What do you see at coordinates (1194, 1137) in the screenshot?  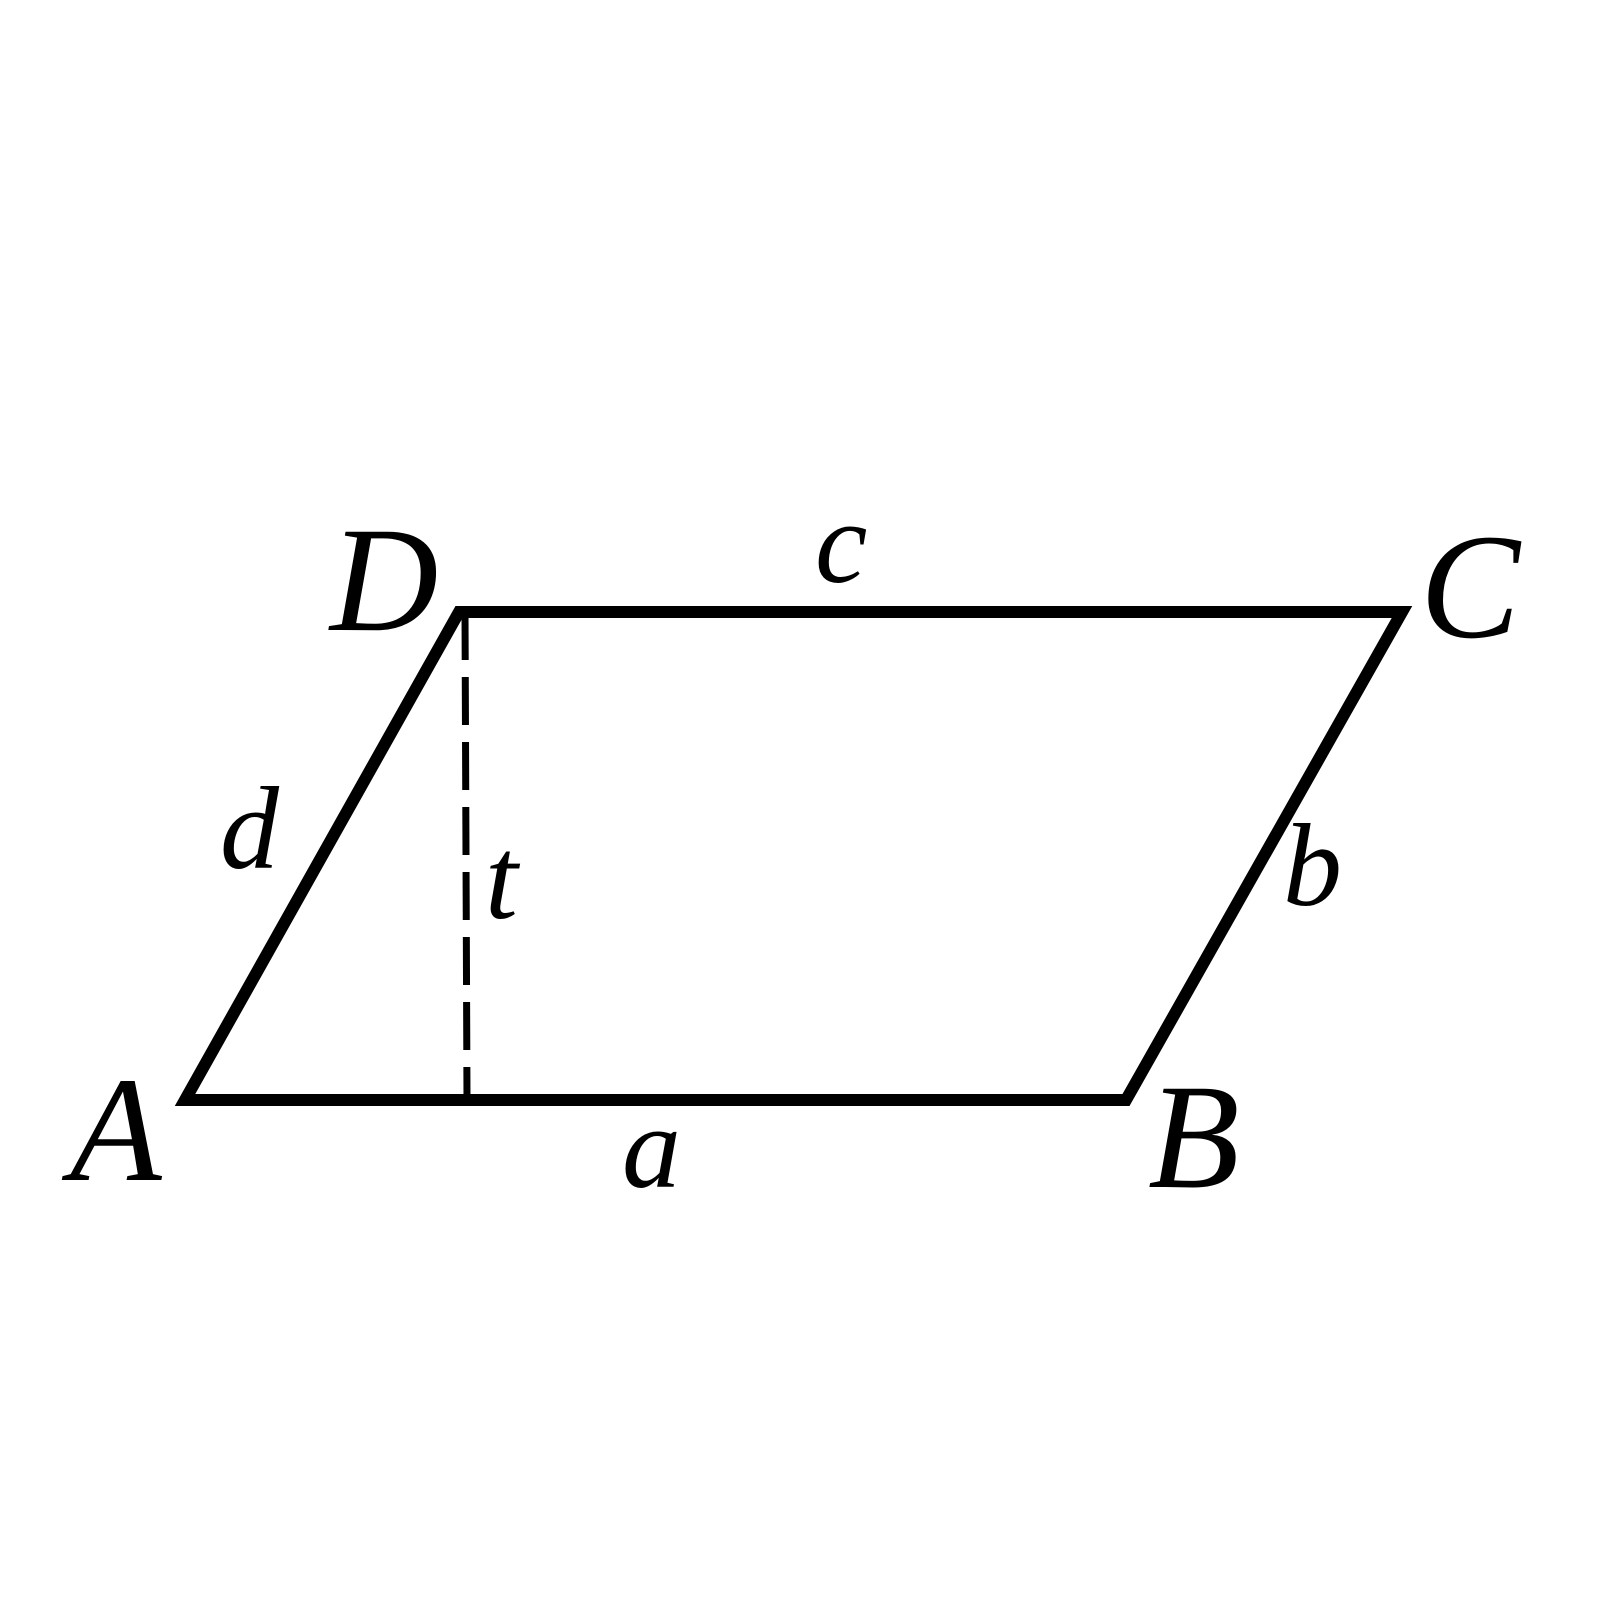 I see `vertex-label-b: B` at bounding box center [1194, 1137].